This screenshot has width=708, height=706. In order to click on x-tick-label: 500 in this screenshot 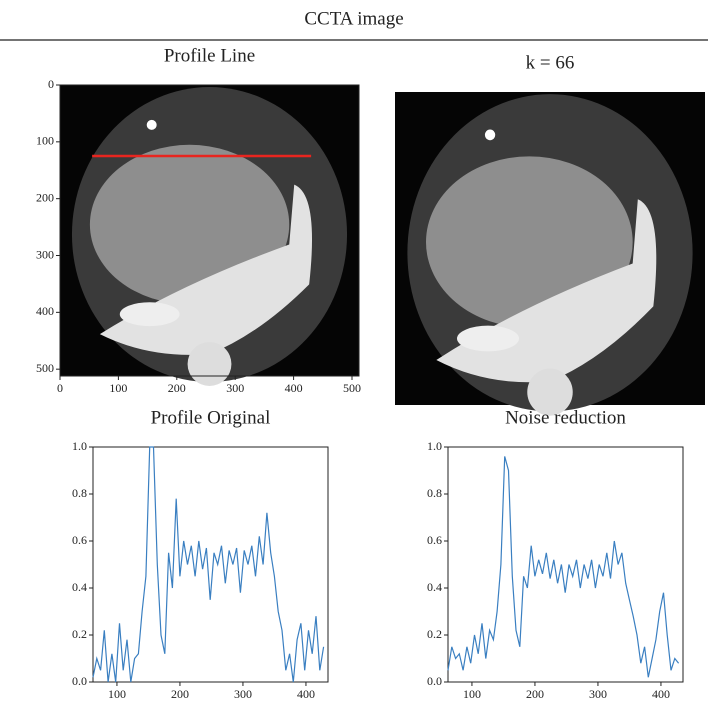, I will do `click(352, 388)`.